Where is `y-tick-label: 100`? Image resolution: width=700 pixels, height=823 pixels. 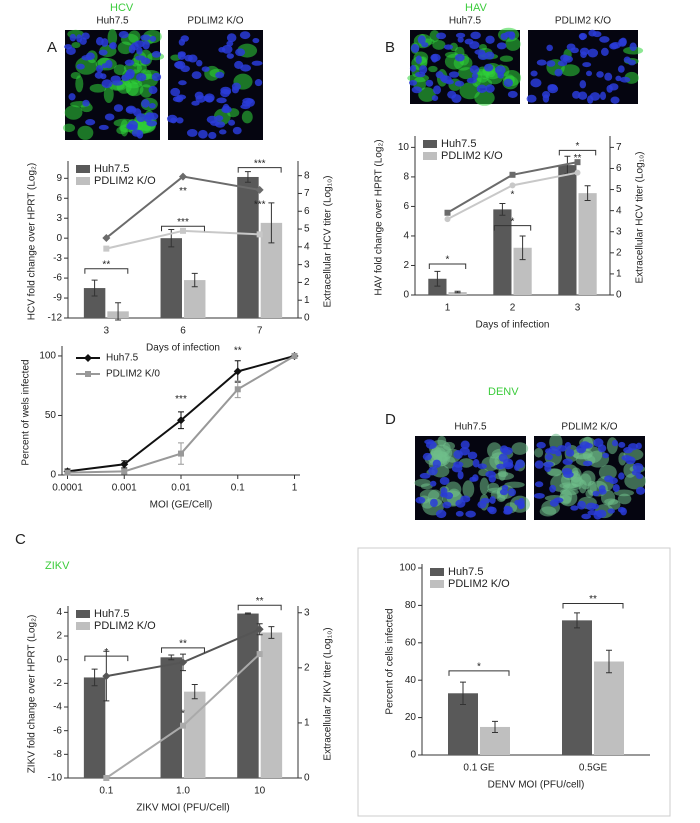 y-tick-label: 100 is located at coordinates (47, 356).